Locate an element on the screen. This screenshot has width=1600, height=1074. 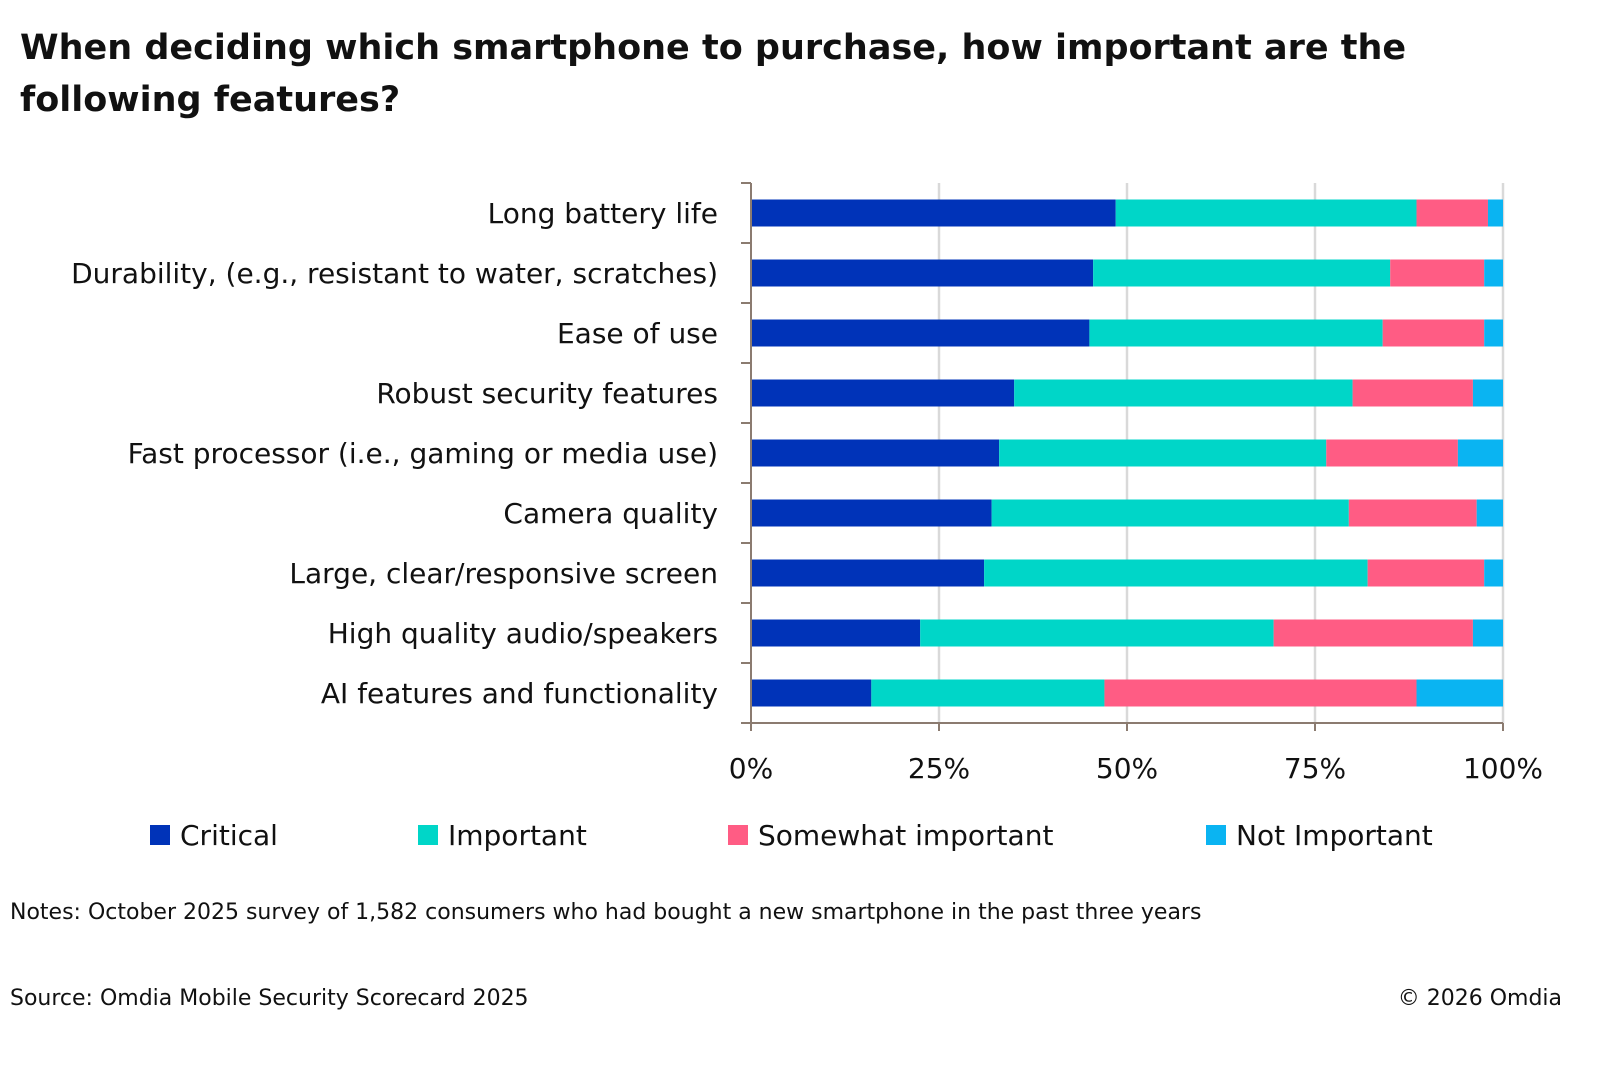
bar-important-robust-security-features is located at coordinates (1183, 393).